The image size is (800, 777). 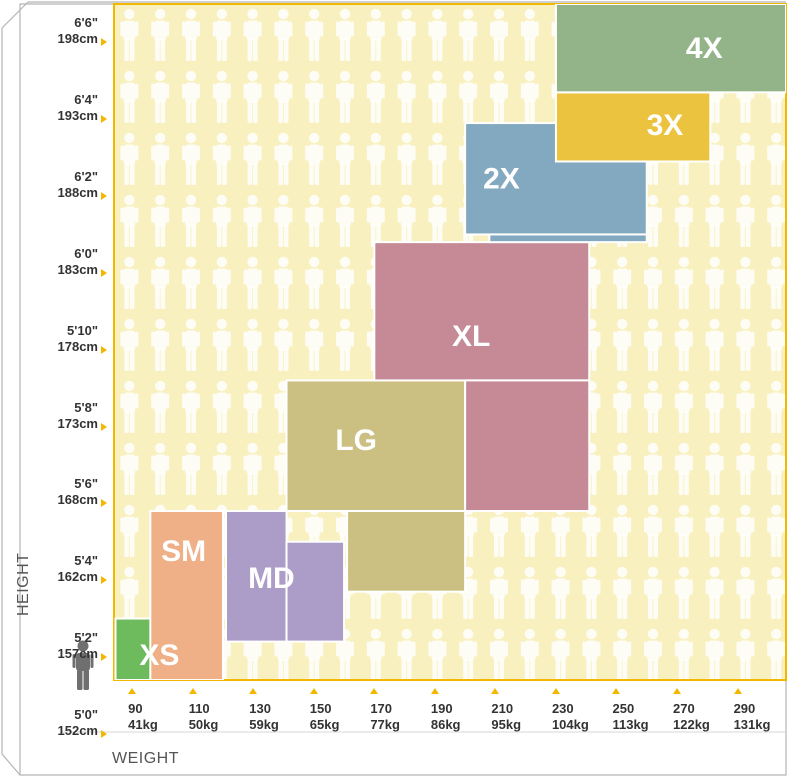 I want to click on y-tick-label: 5'6" 168cm, so click(x=62, y=492).